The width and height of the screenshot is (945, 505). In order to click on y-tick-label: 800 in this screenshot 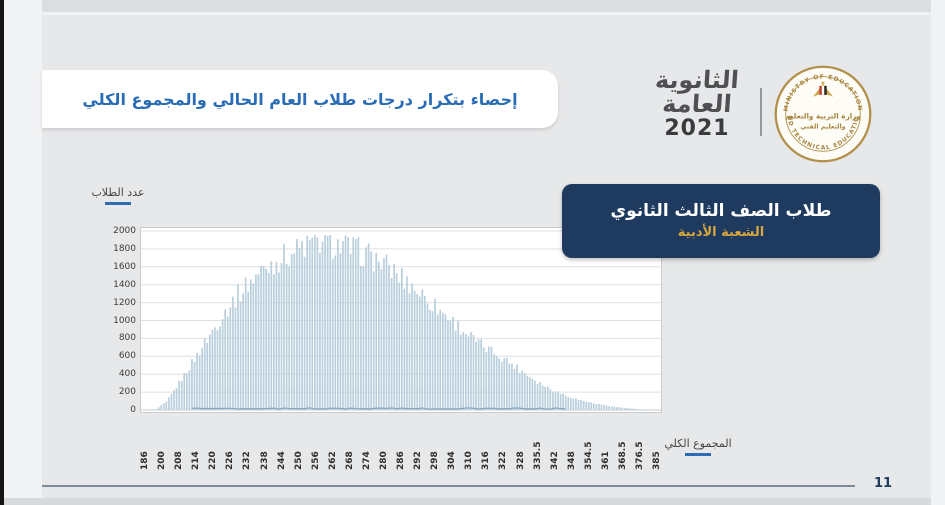, I will do `click(127, 338)`.